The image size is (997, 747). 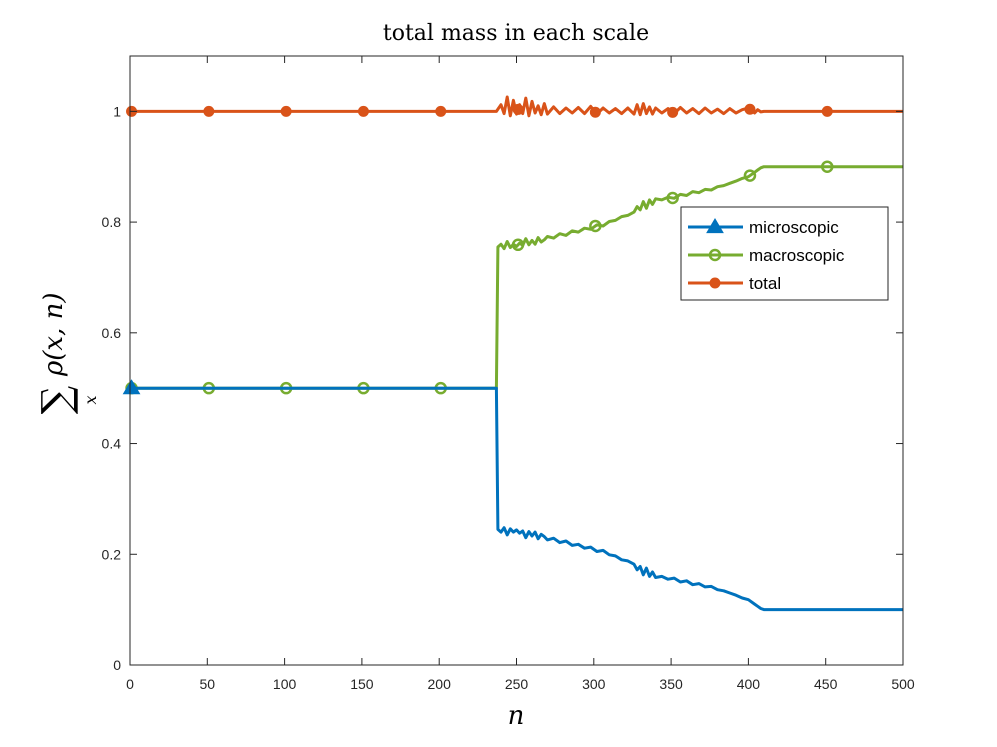 What do you see at coordinates (594, 684) in the screenshot?
I see `x-tick-label: 300` at bounding box center [594, 684].